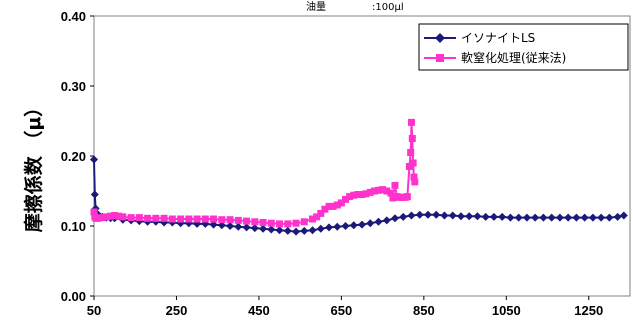 This screenshot has height=336, width=633. I want to click on x-tick-label: 450, so click(259, 310).